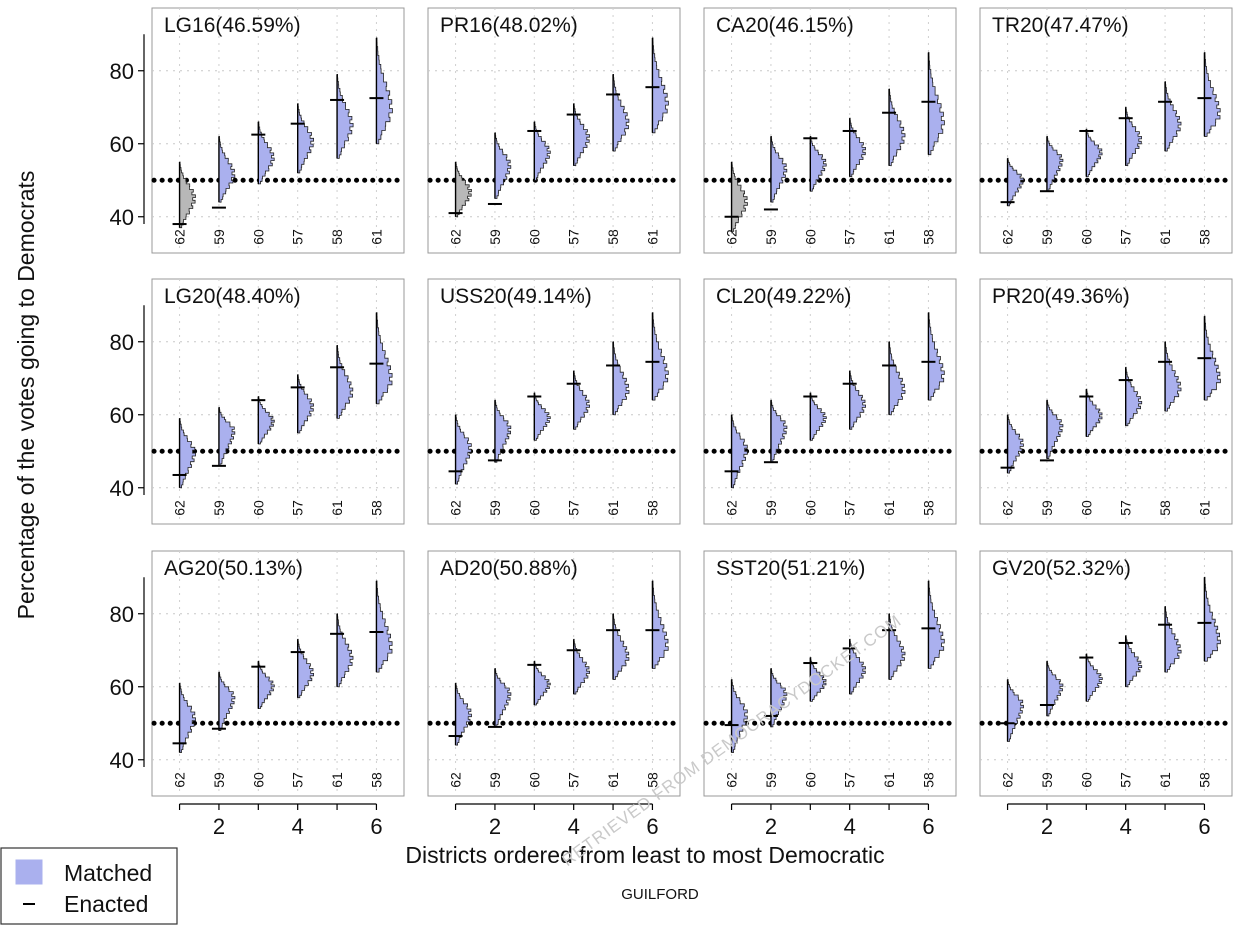 This screenshot has height=926, width=1236. I want to click on panel-title: USS20(49.14%), so click(516, 296).